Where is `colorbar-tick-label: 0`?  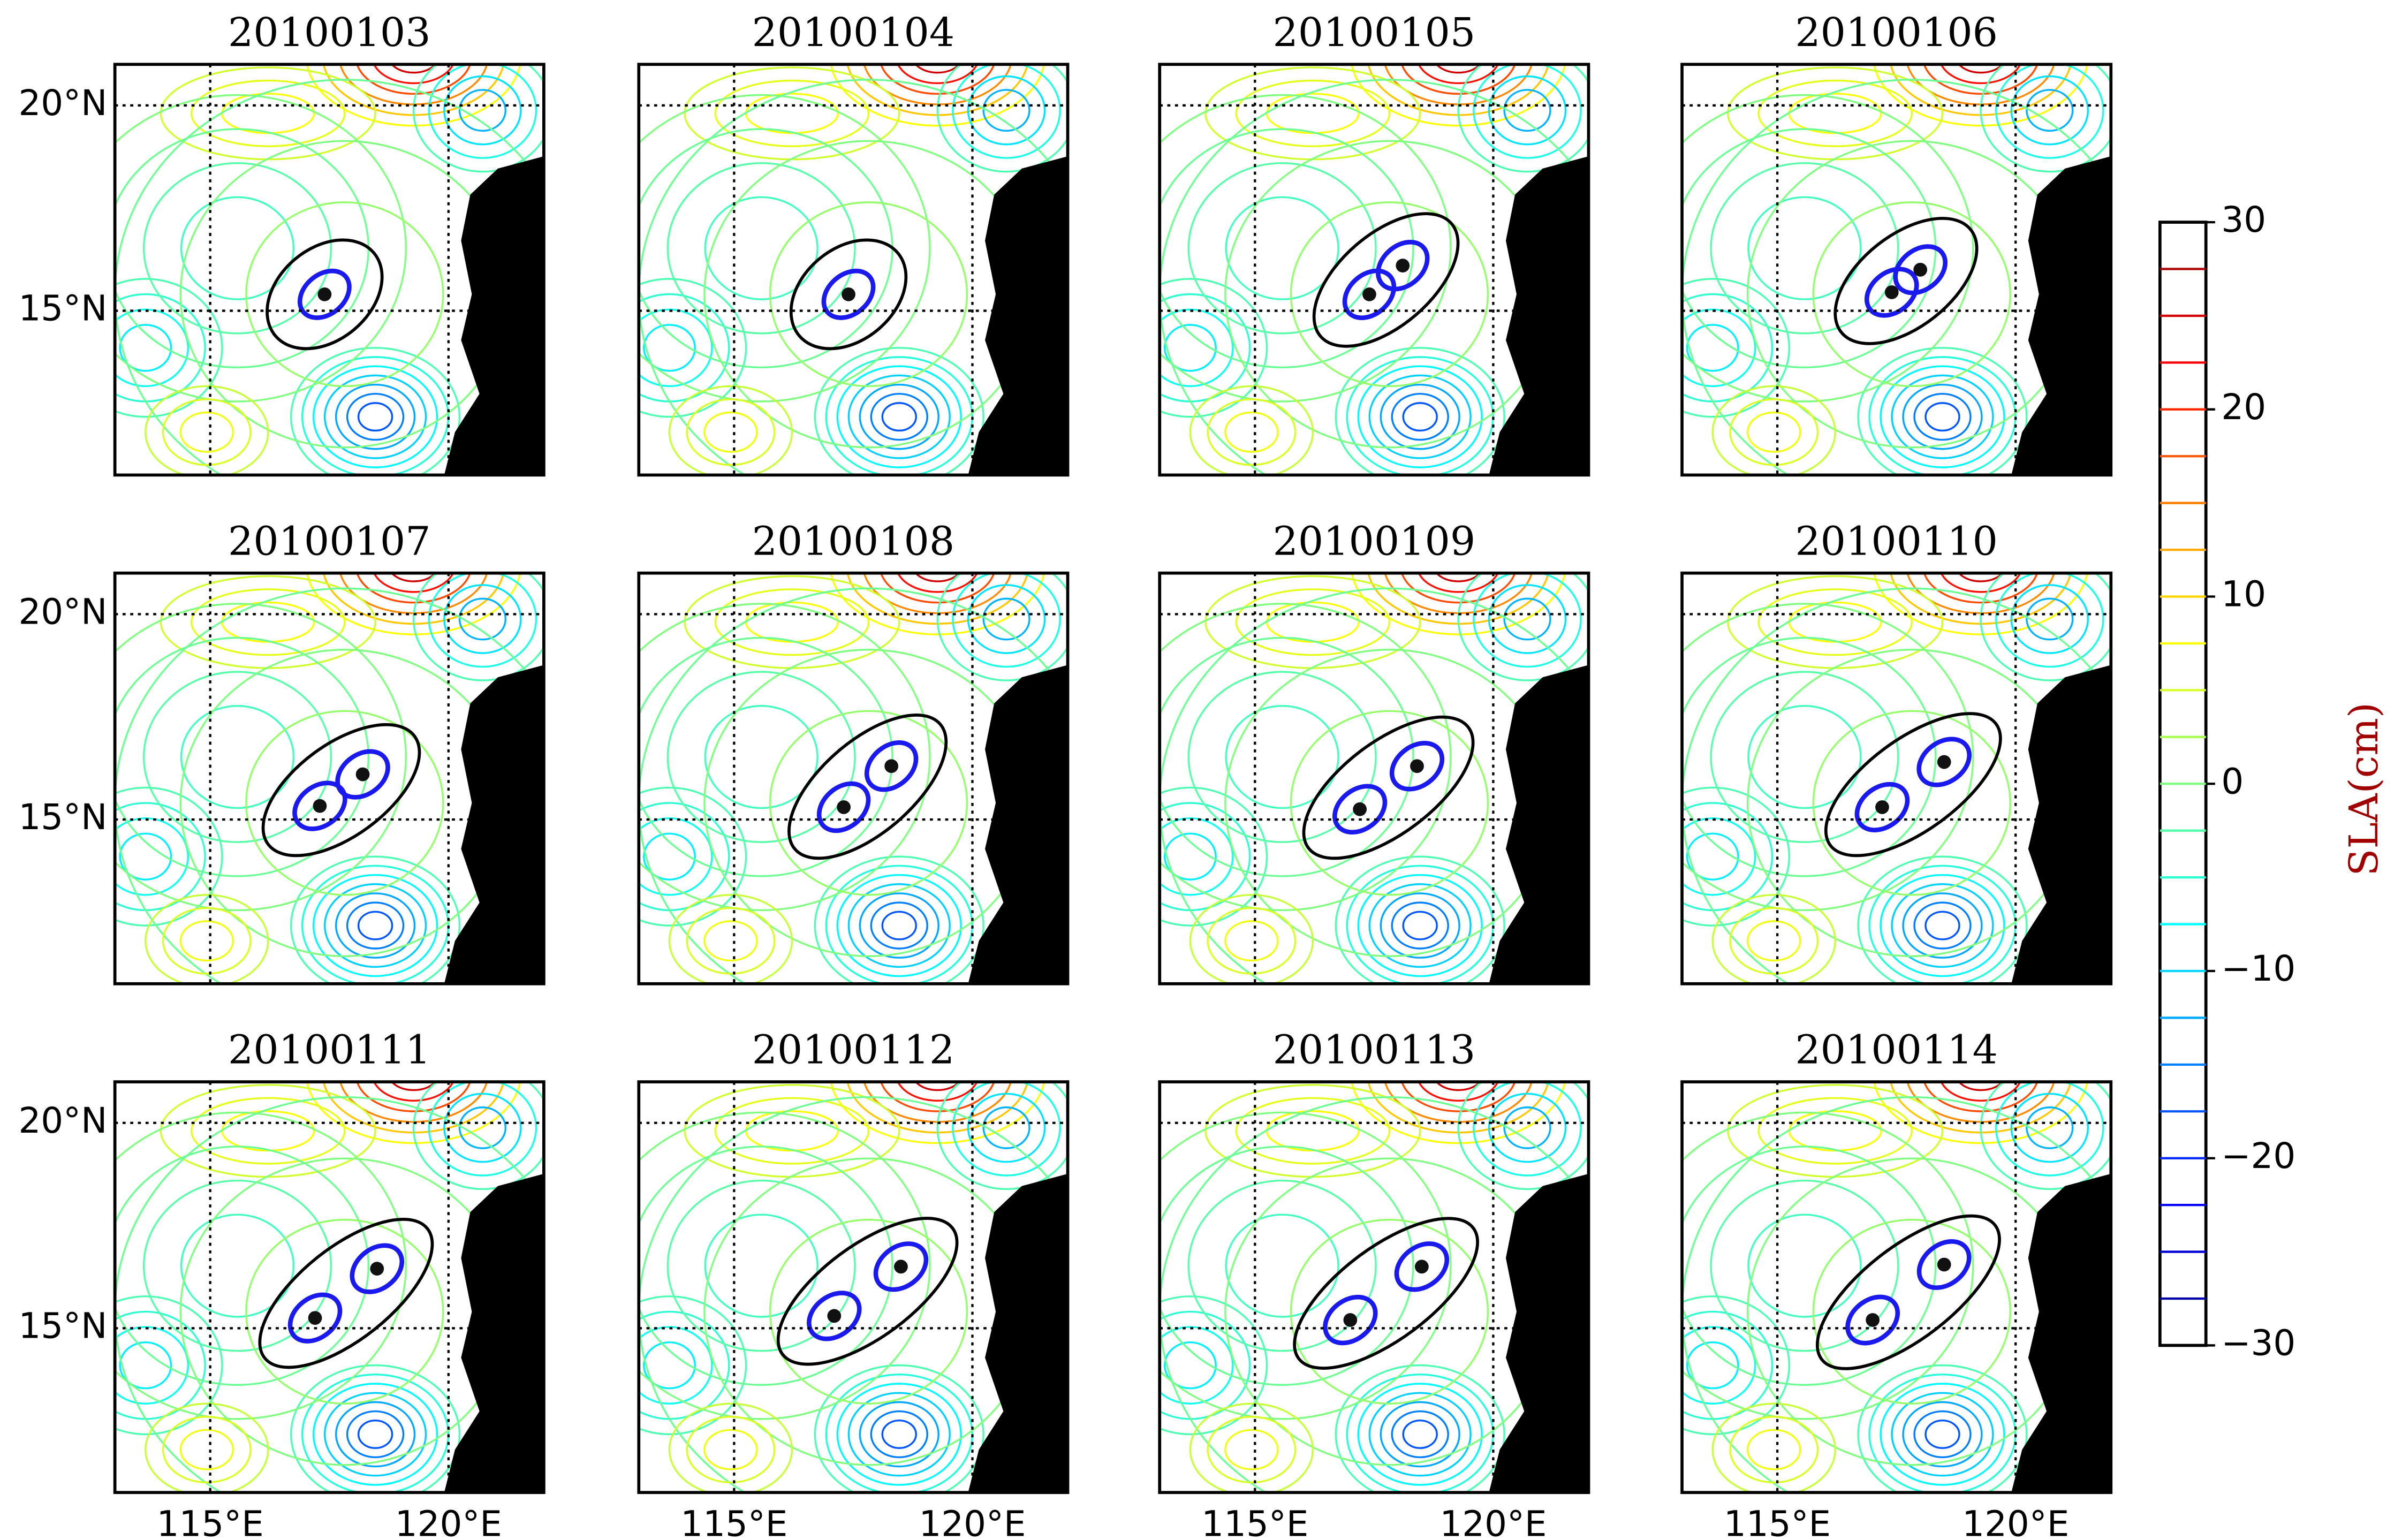 colorbar-tick-label: 0 is located at coordinates (2232, 781).